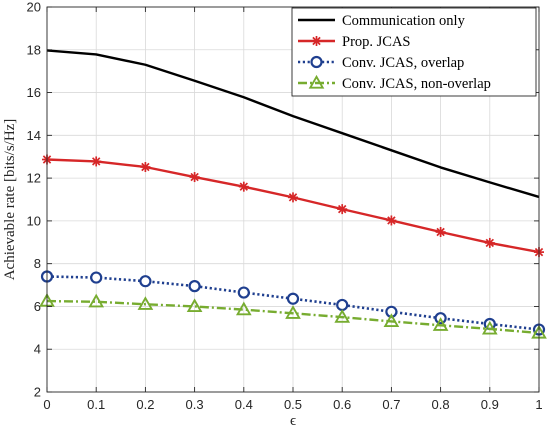 This screenshot has height=434, width=550. Describe the element at coordinates (37, 263) in the screenshot. I see `y-tick-label: 8` at that location.